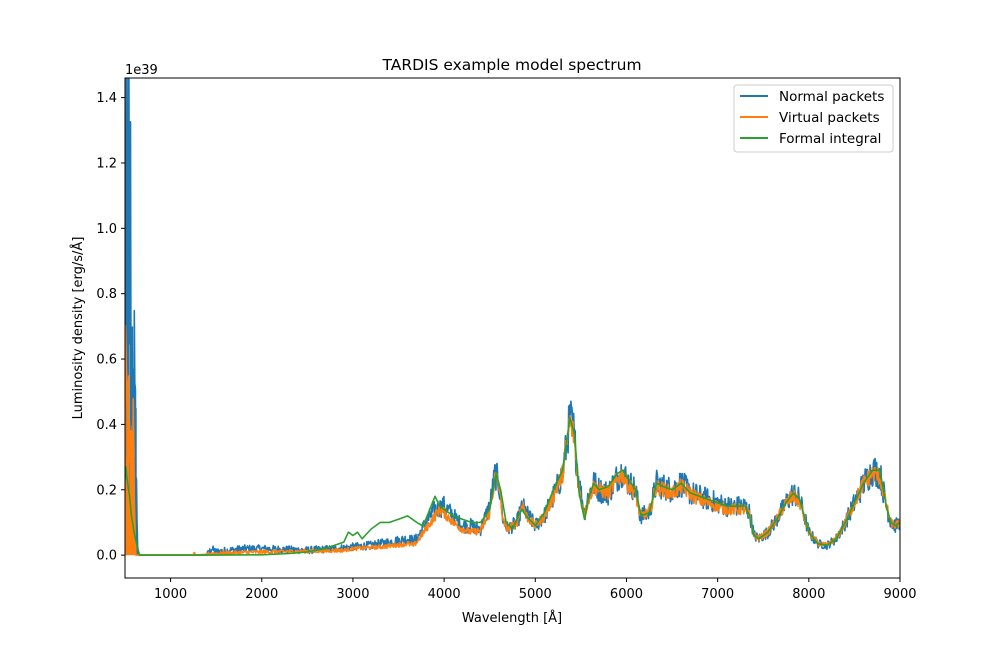 The image size is (1000, 650). I want to click on legend-entry-label: Virtual packets, so click(829, 118).